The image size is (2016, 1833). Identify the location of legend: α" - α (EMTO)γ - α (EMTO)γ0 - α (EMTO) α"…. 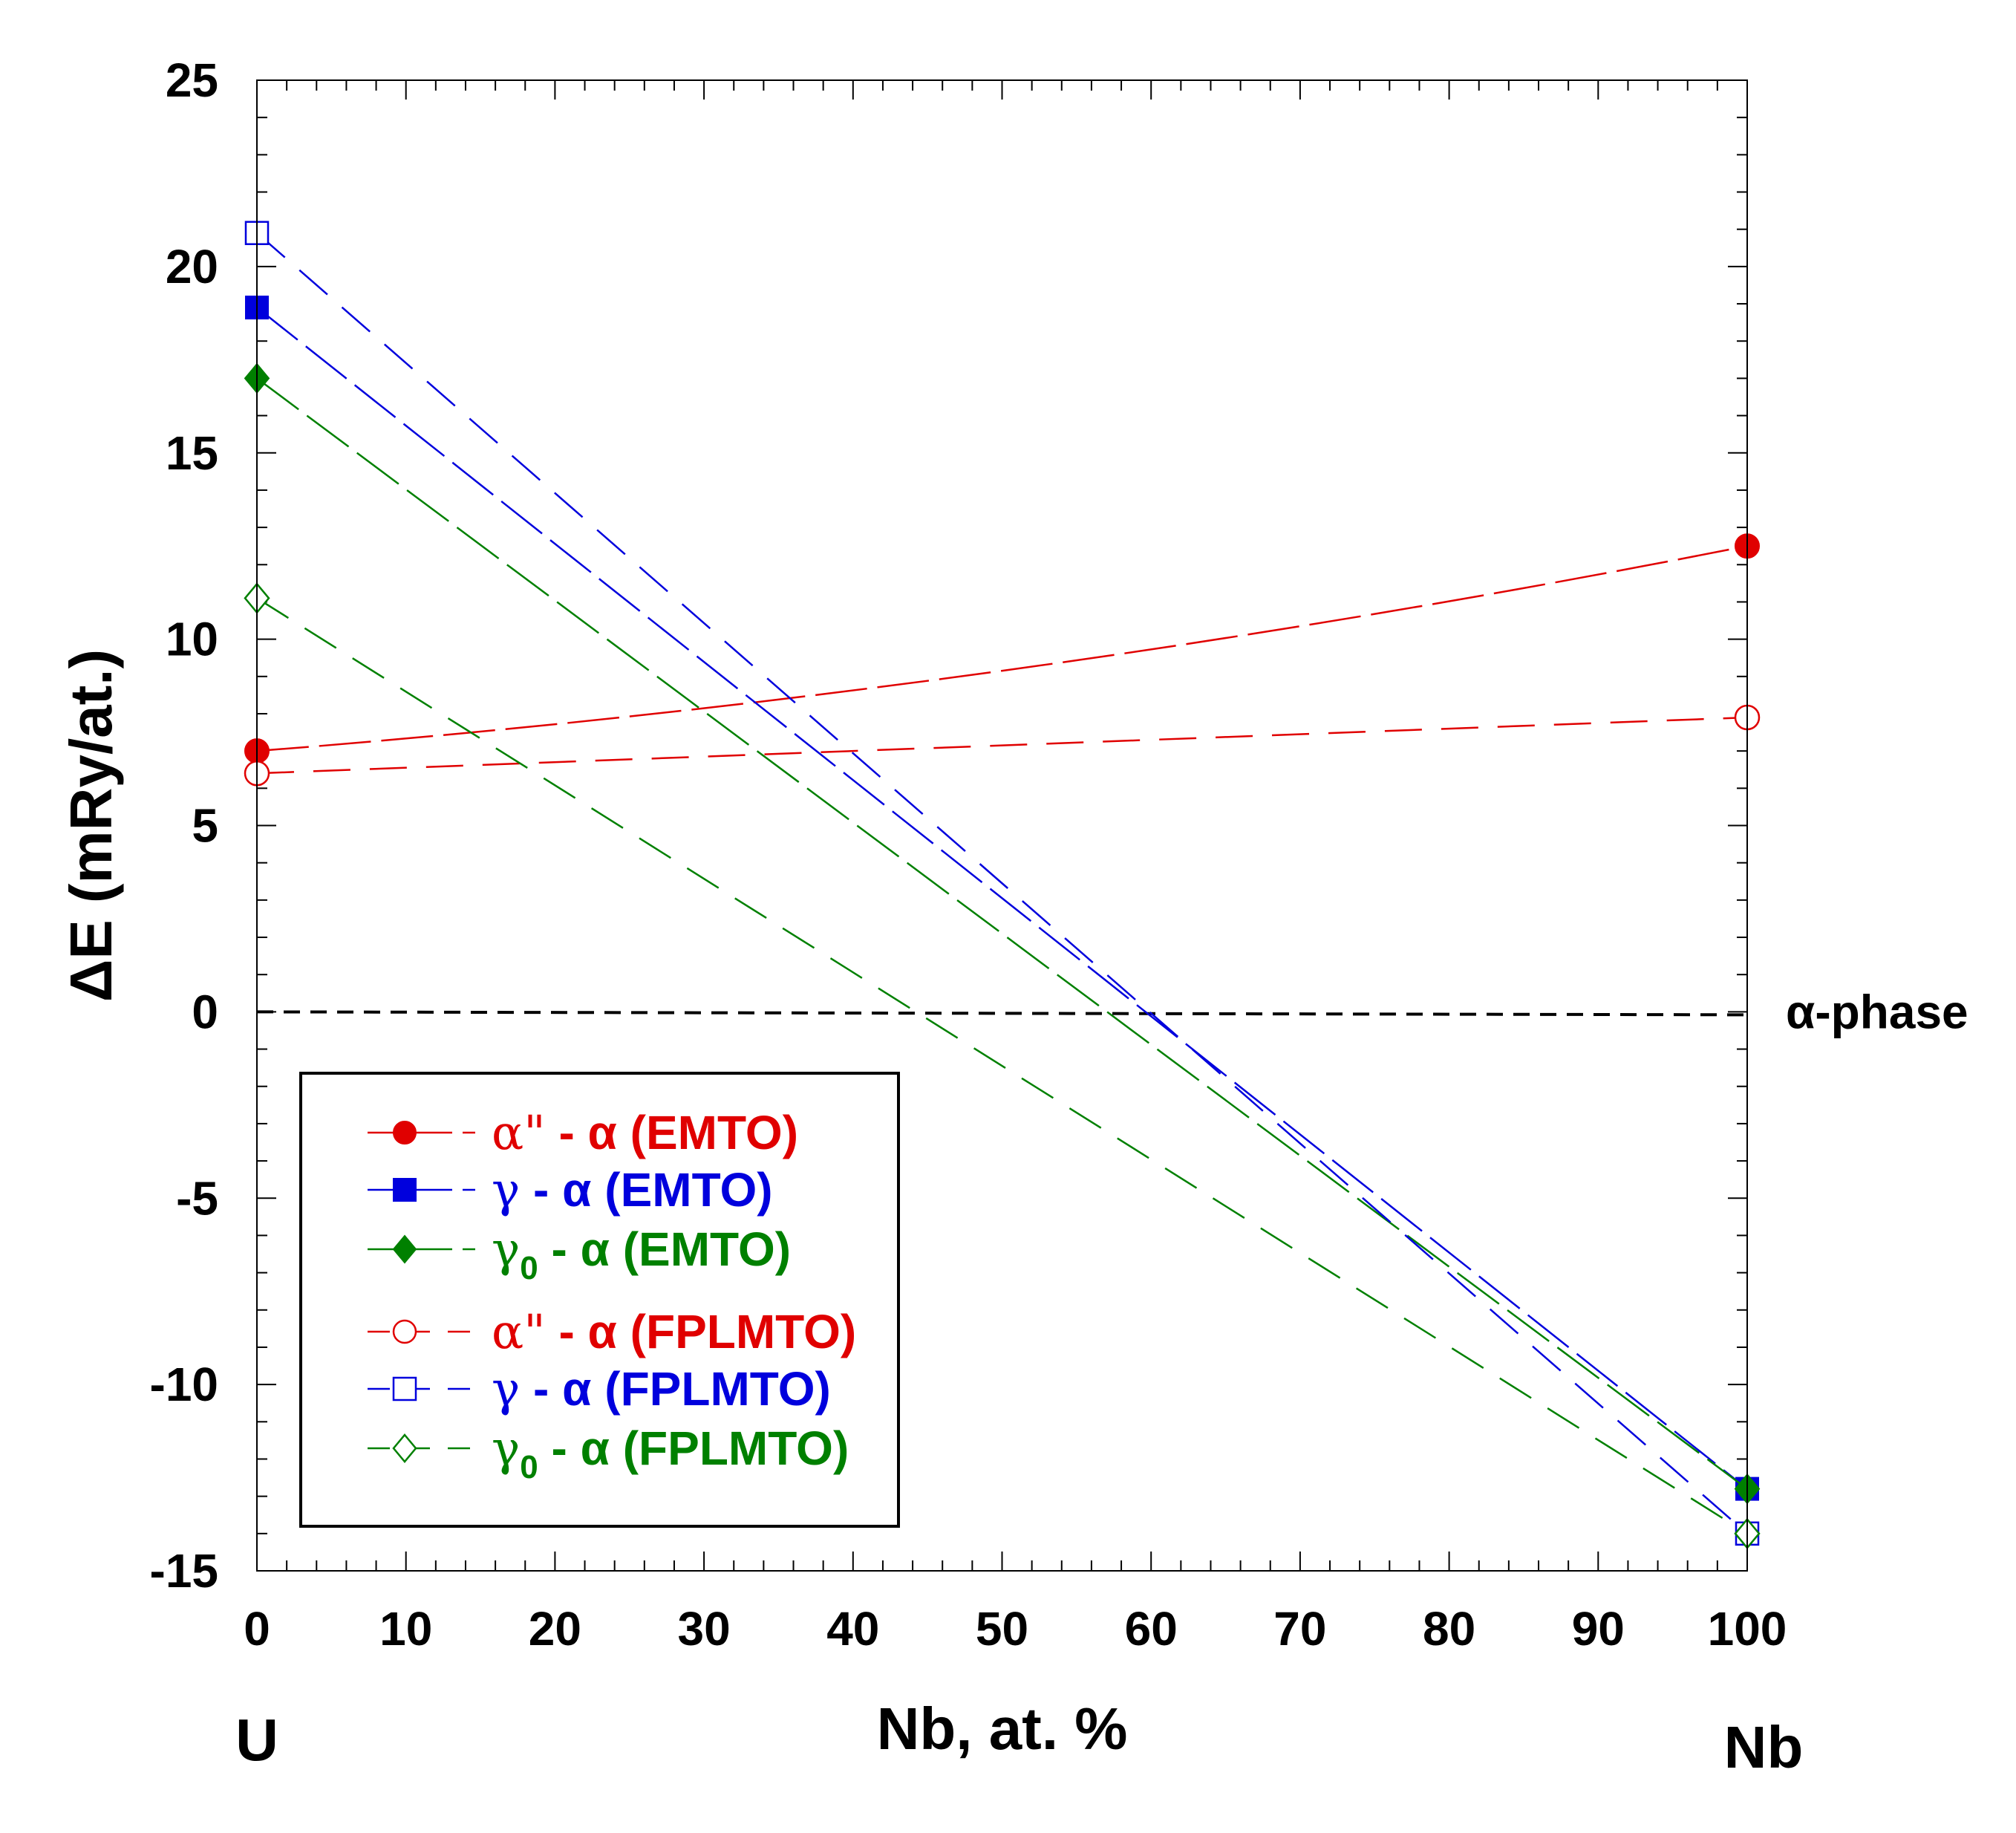
(599, 1300).